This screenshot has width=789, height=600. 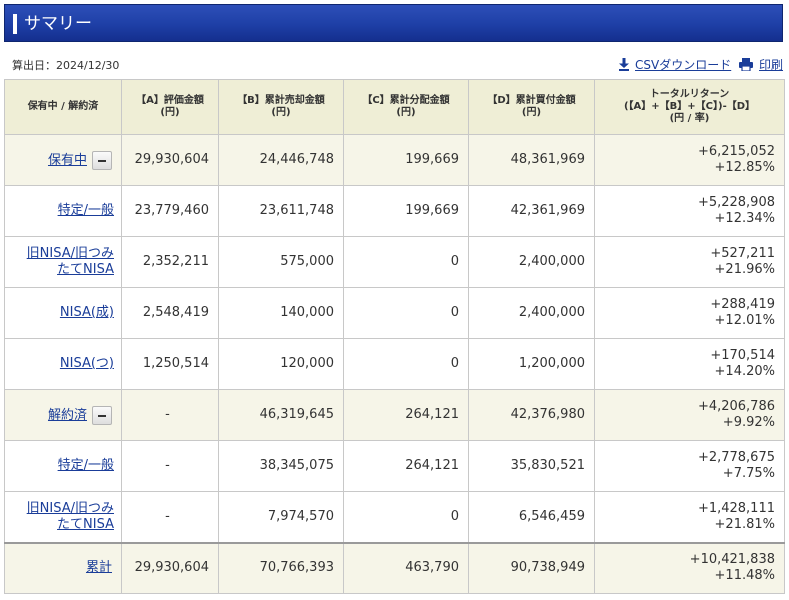 What do you see at coordinates (689, 364) in the screenshot?
I see `total-return-cell: +170,514 +14.20%` at bounding box center [689, 364].